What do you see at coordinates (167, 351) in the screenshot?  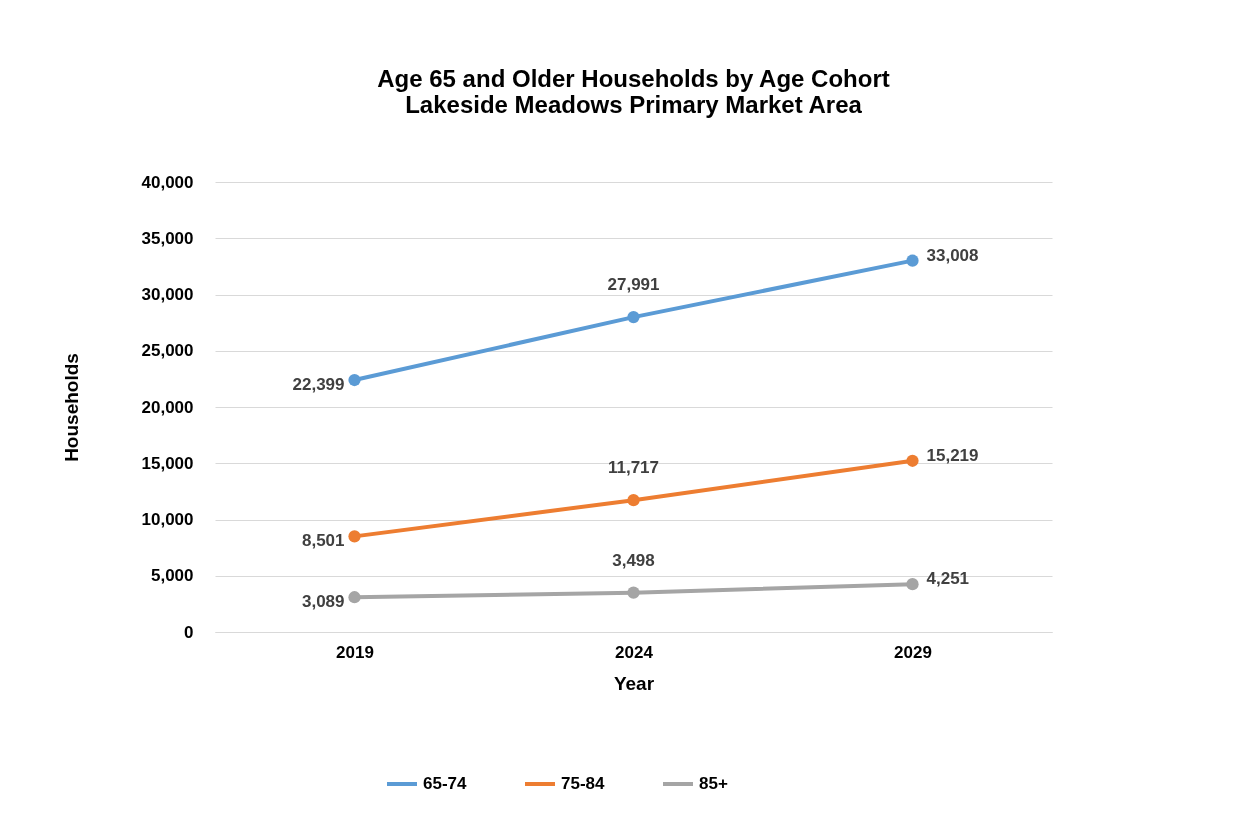 I see `y-tick-label: 25,000` at bounding box center [167, 351].